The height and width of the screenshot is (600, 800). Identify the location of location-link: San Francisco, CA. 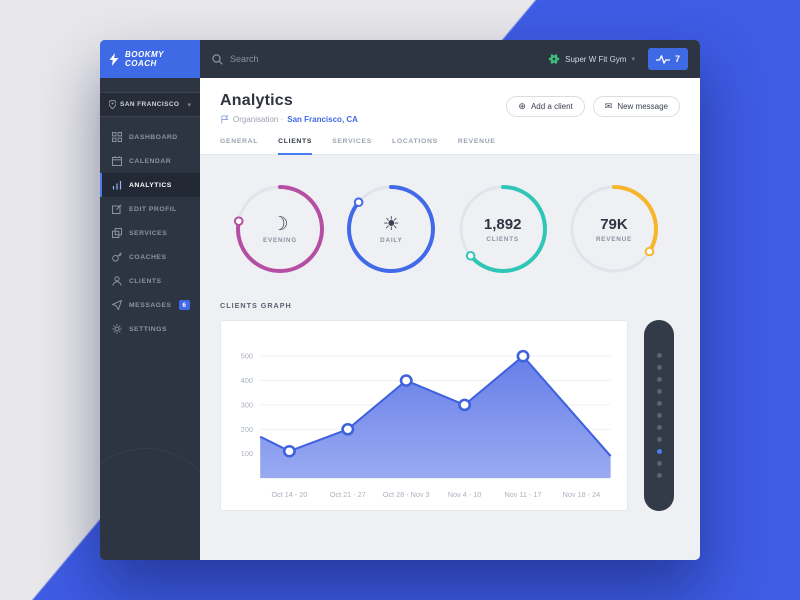
(322, 119).